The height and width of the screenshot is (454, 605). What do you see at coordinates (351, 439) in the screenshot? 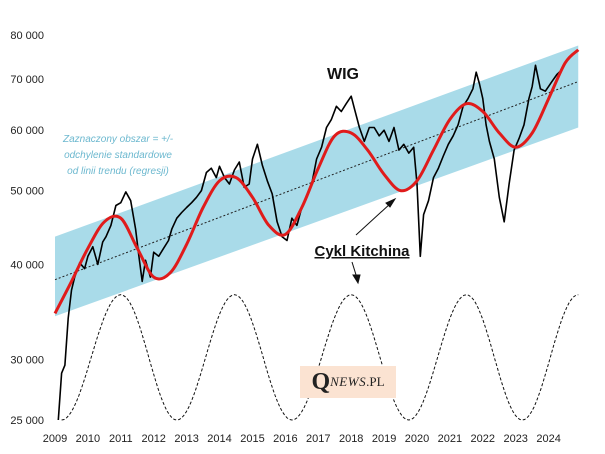
I see `x-tick-label: 2018` at bounding box center [351, 439].